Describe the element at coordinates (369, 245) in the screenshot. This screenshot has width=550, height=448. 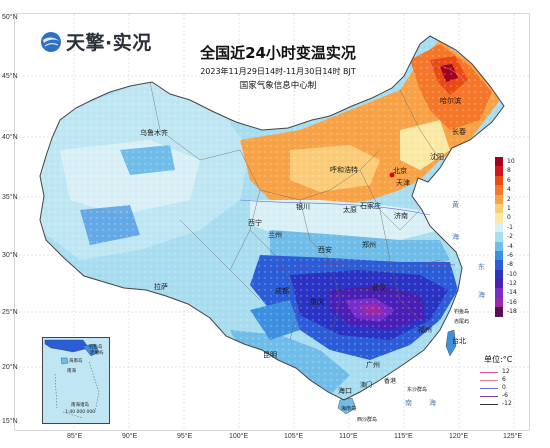
I see `city-zhengzhou: 郑州` at that location.